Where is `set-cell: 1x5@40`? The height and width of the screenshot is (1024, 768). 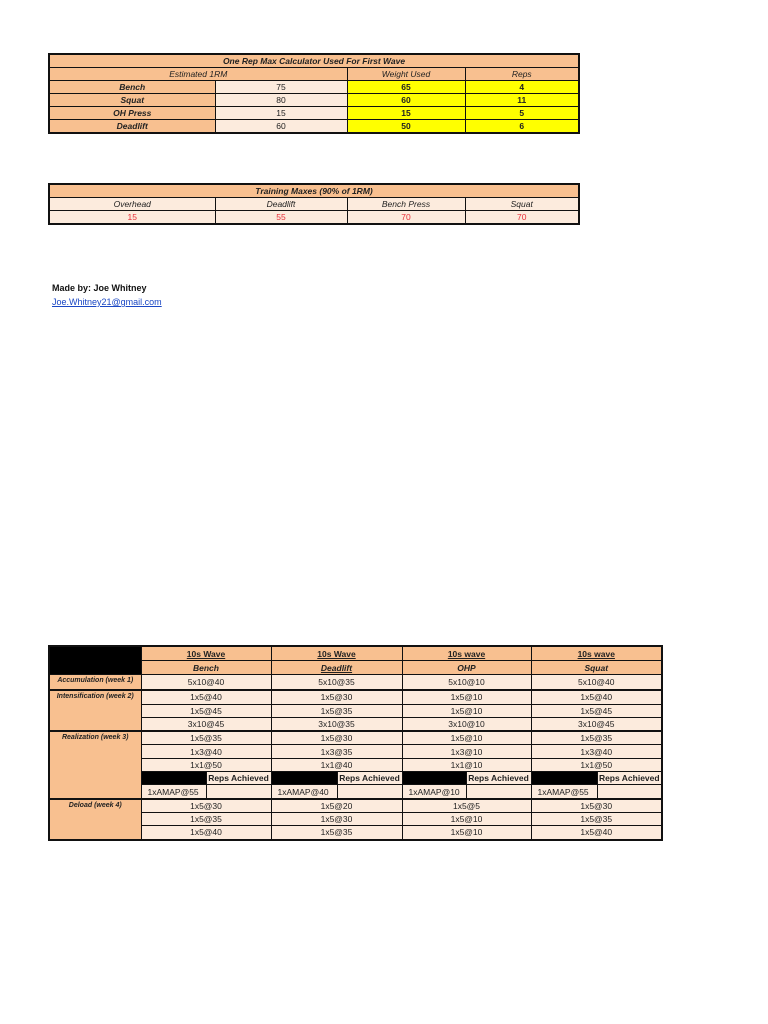
set-cell: 1x5@40 is located at coordinates (596, 697).